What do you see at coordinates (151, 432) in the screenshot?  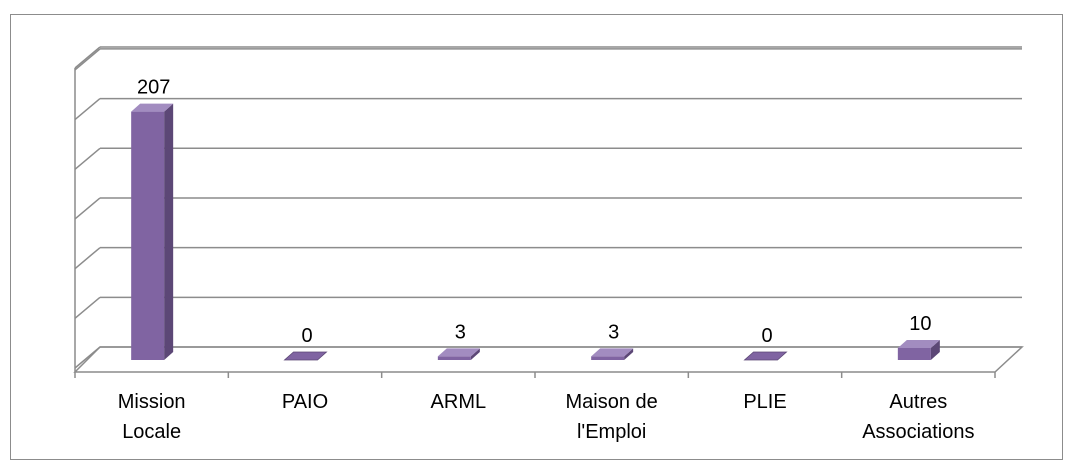 I see `category-label: Locale` at bounding box center [151, 432].